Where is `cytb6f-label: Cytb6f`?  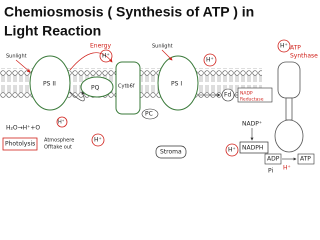
cytb6f-label: Cytb6f is located at coordinates (126, 87).